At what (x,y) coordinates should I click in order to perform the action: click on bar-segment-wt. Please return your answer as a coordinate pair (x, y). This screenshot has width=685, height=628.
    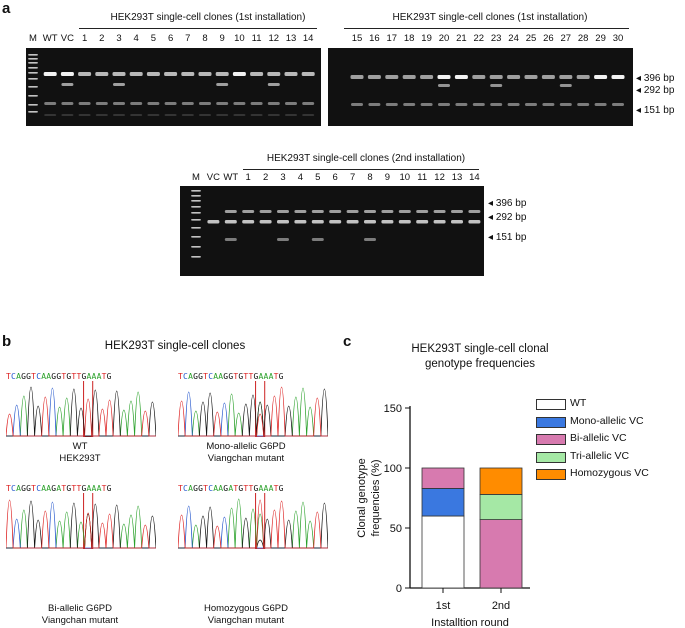
    Looking at the image, I should click on (443, 552).